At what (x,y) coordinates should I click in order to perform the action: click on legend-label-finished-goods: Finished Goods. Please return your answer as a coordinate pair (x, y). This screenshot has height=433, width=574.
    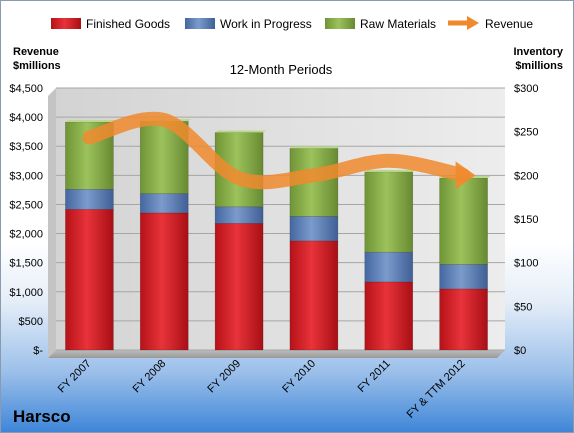
    Looking at the image, I should click on (128, 24).